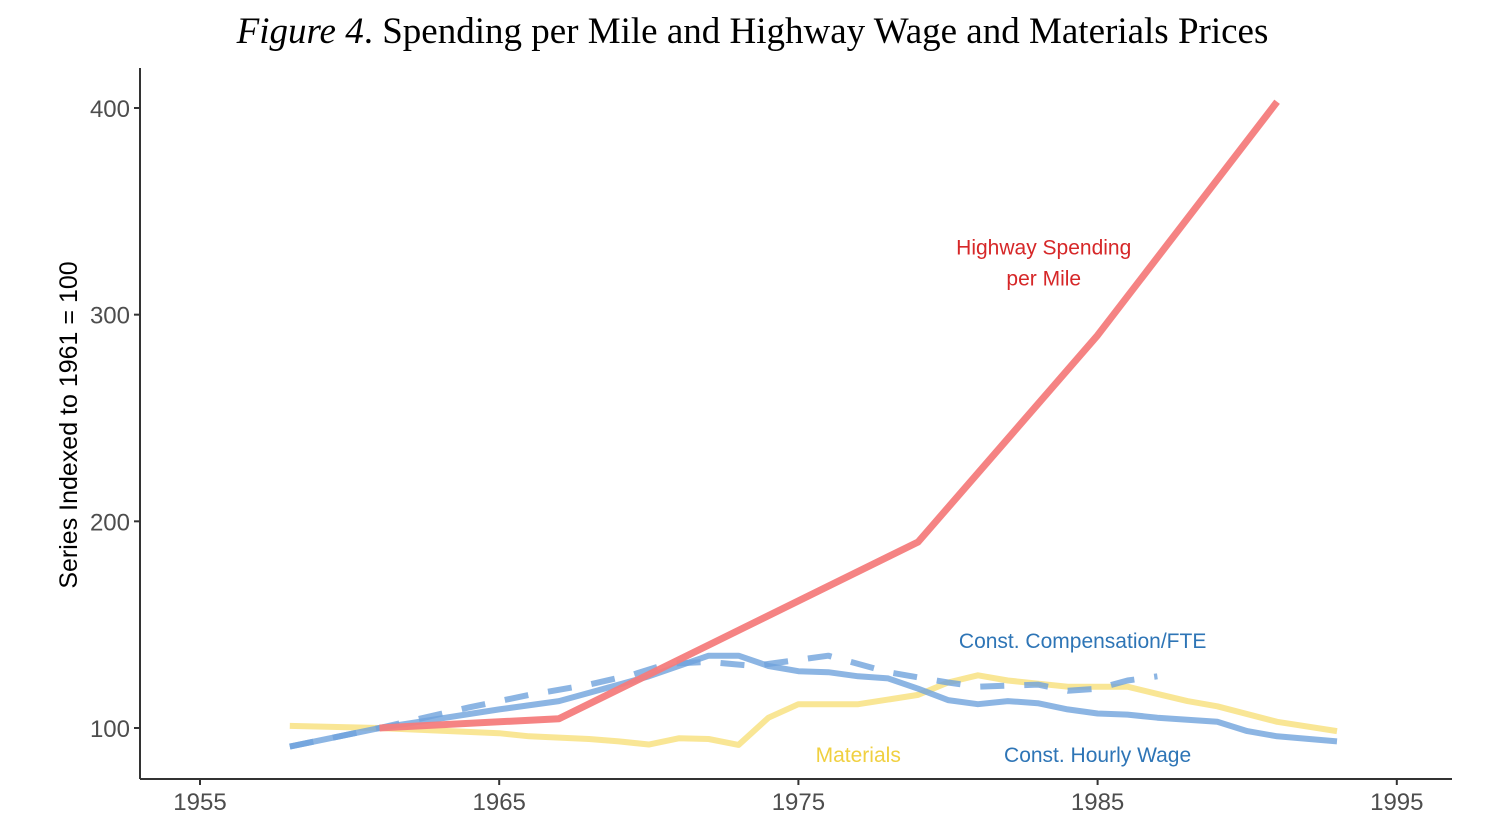 The height and width of the screenshot is (838, 1490). Describe the element at coordinates (813, 710) in the screenshot. I see `series-line-materials` at that location.